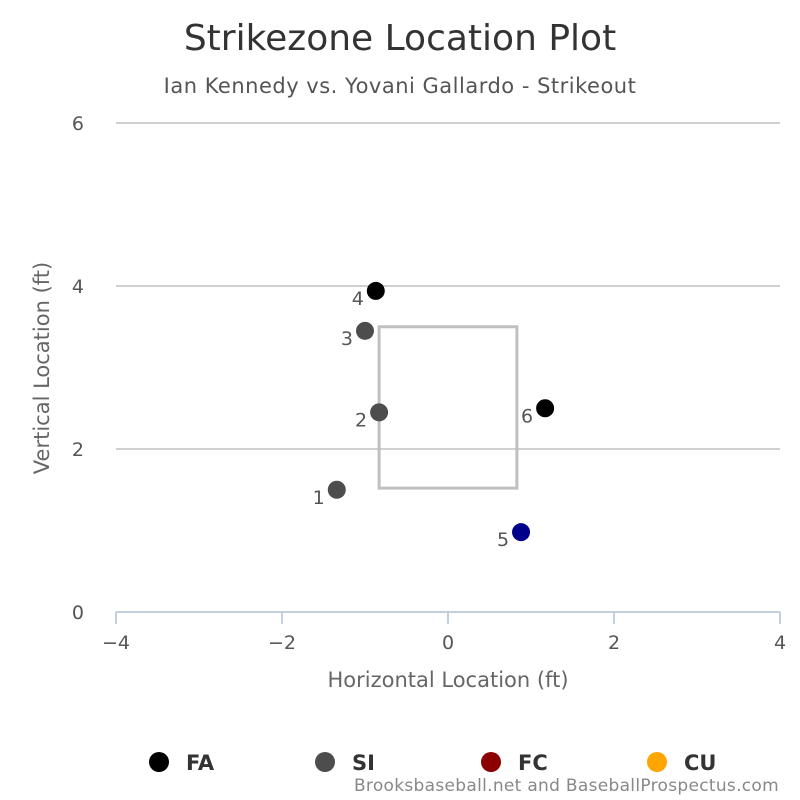 The height and width of the screenshot is (800, 800). What do you see at coordinates (319, 498) in the screenshot?
I see `pitch-number-label: 1` at bounding box center [319, 498].